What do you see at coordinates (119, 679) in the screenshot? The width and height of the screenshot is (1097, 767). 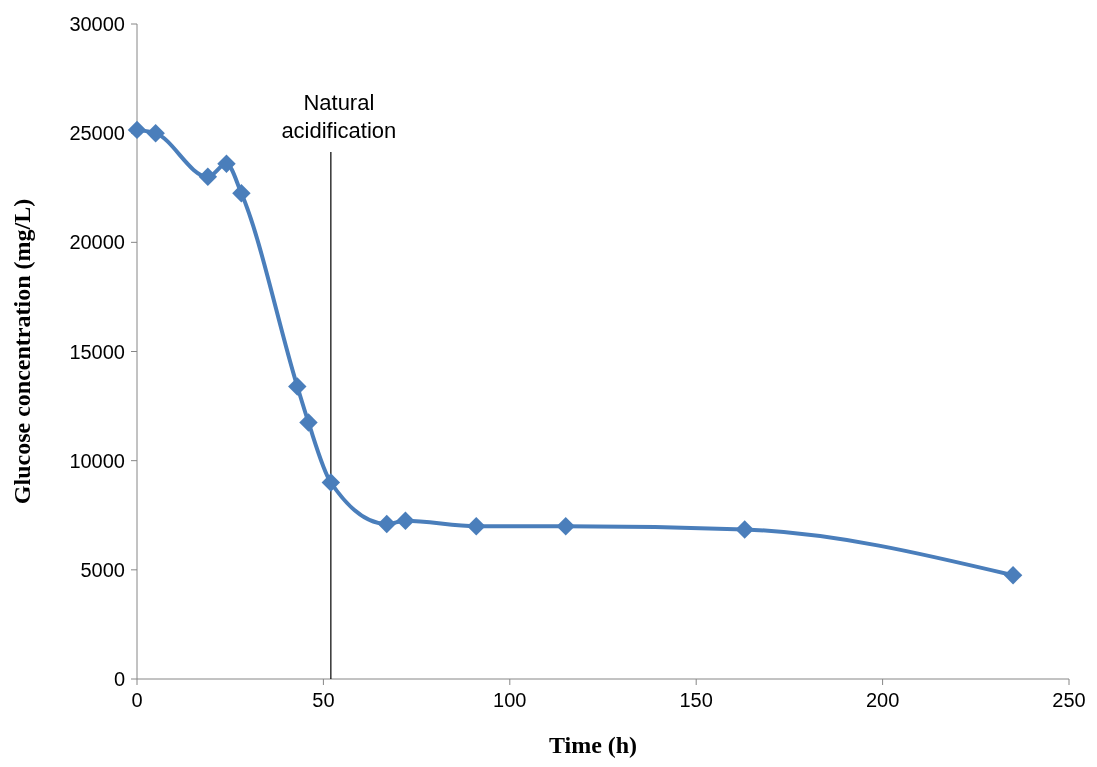 I see `y-tick-label: 0` at bounding box center [119, 679].